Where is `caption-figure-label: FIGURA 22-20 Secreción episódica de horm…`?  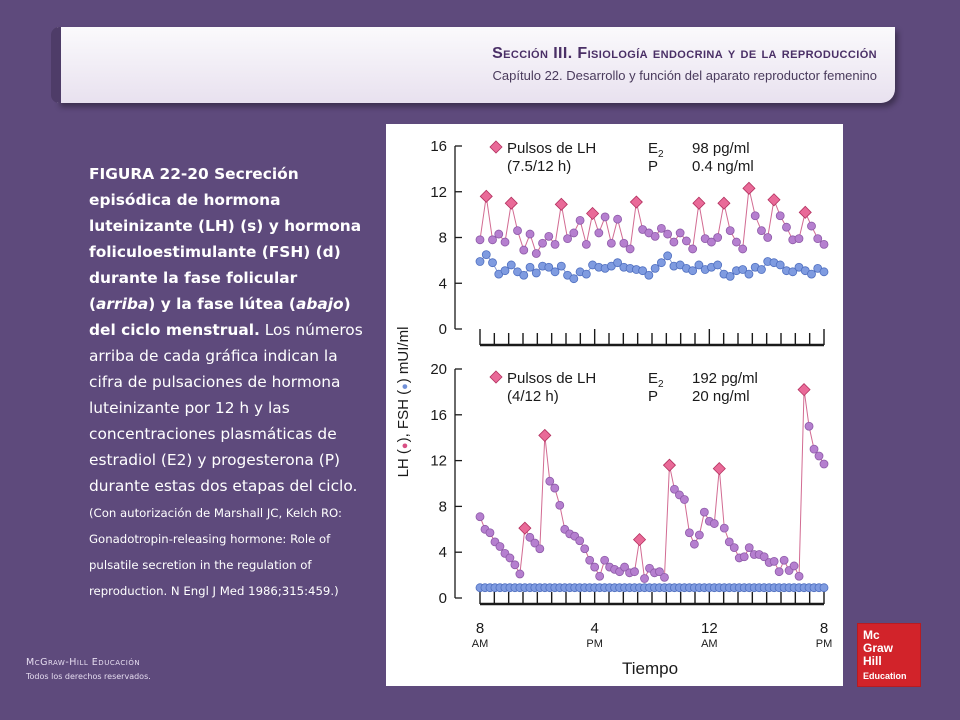
caption-figure-label: FIGURA 22-20 Secreción episódica de horm… is located at coordinates (225, 226).